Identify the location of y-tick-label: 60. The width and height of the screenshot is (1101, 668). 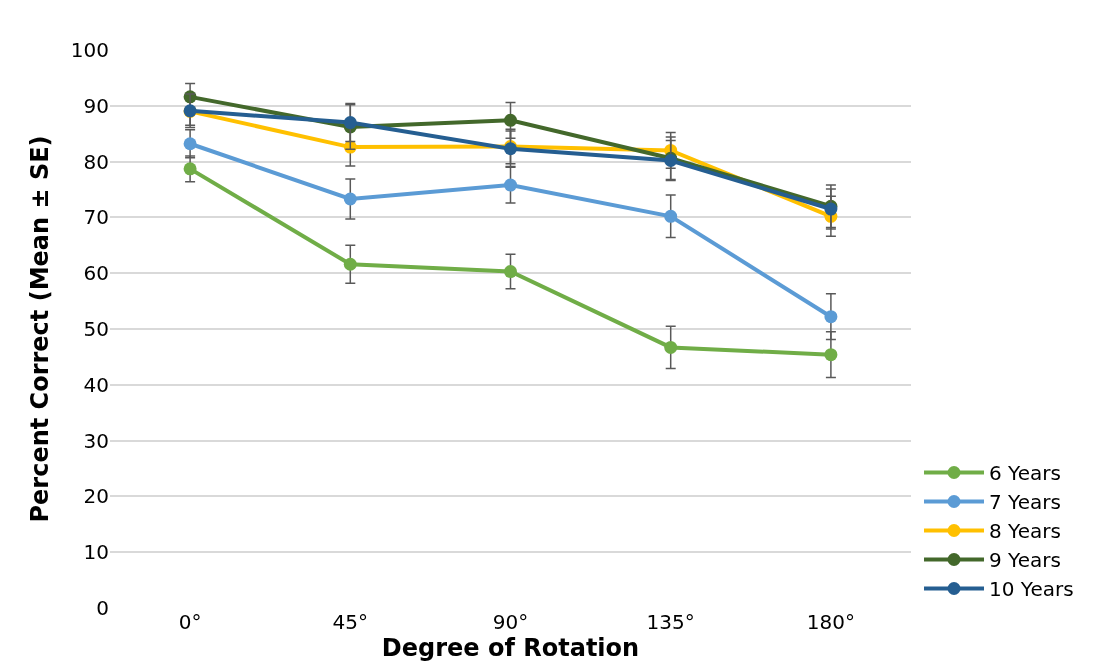
(96, 273).